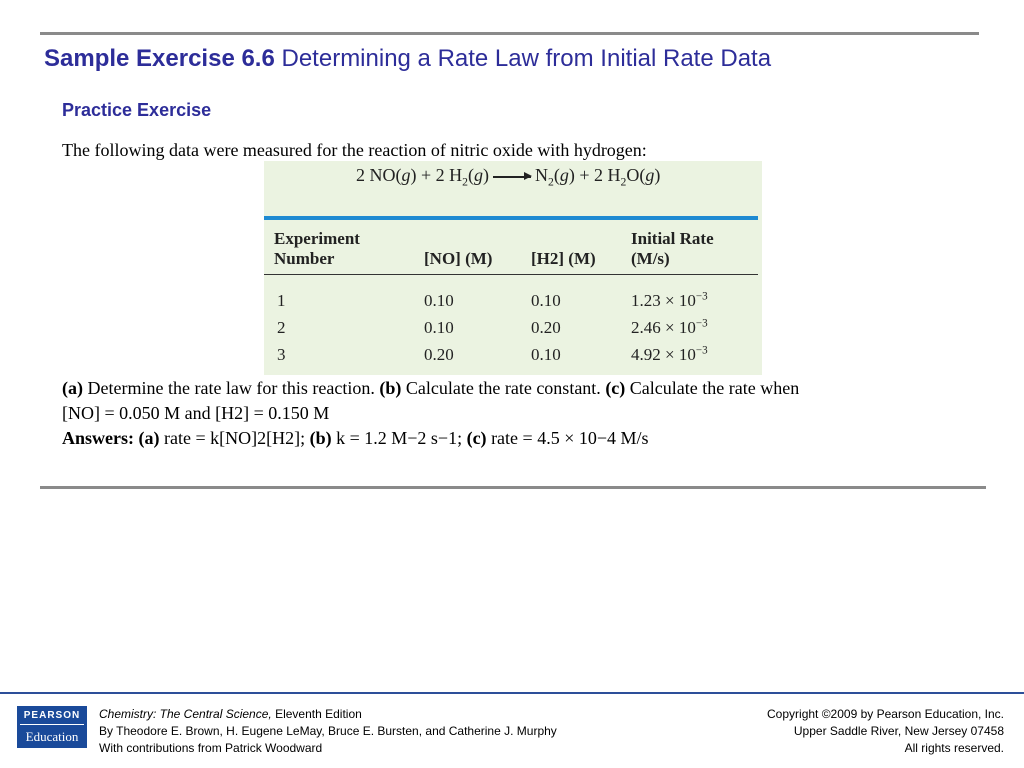  What do you see at coordinates (316, 714) in the screenshot?
I see `footer-edition: Eleventh Edition` at bounding box center [316, 714].